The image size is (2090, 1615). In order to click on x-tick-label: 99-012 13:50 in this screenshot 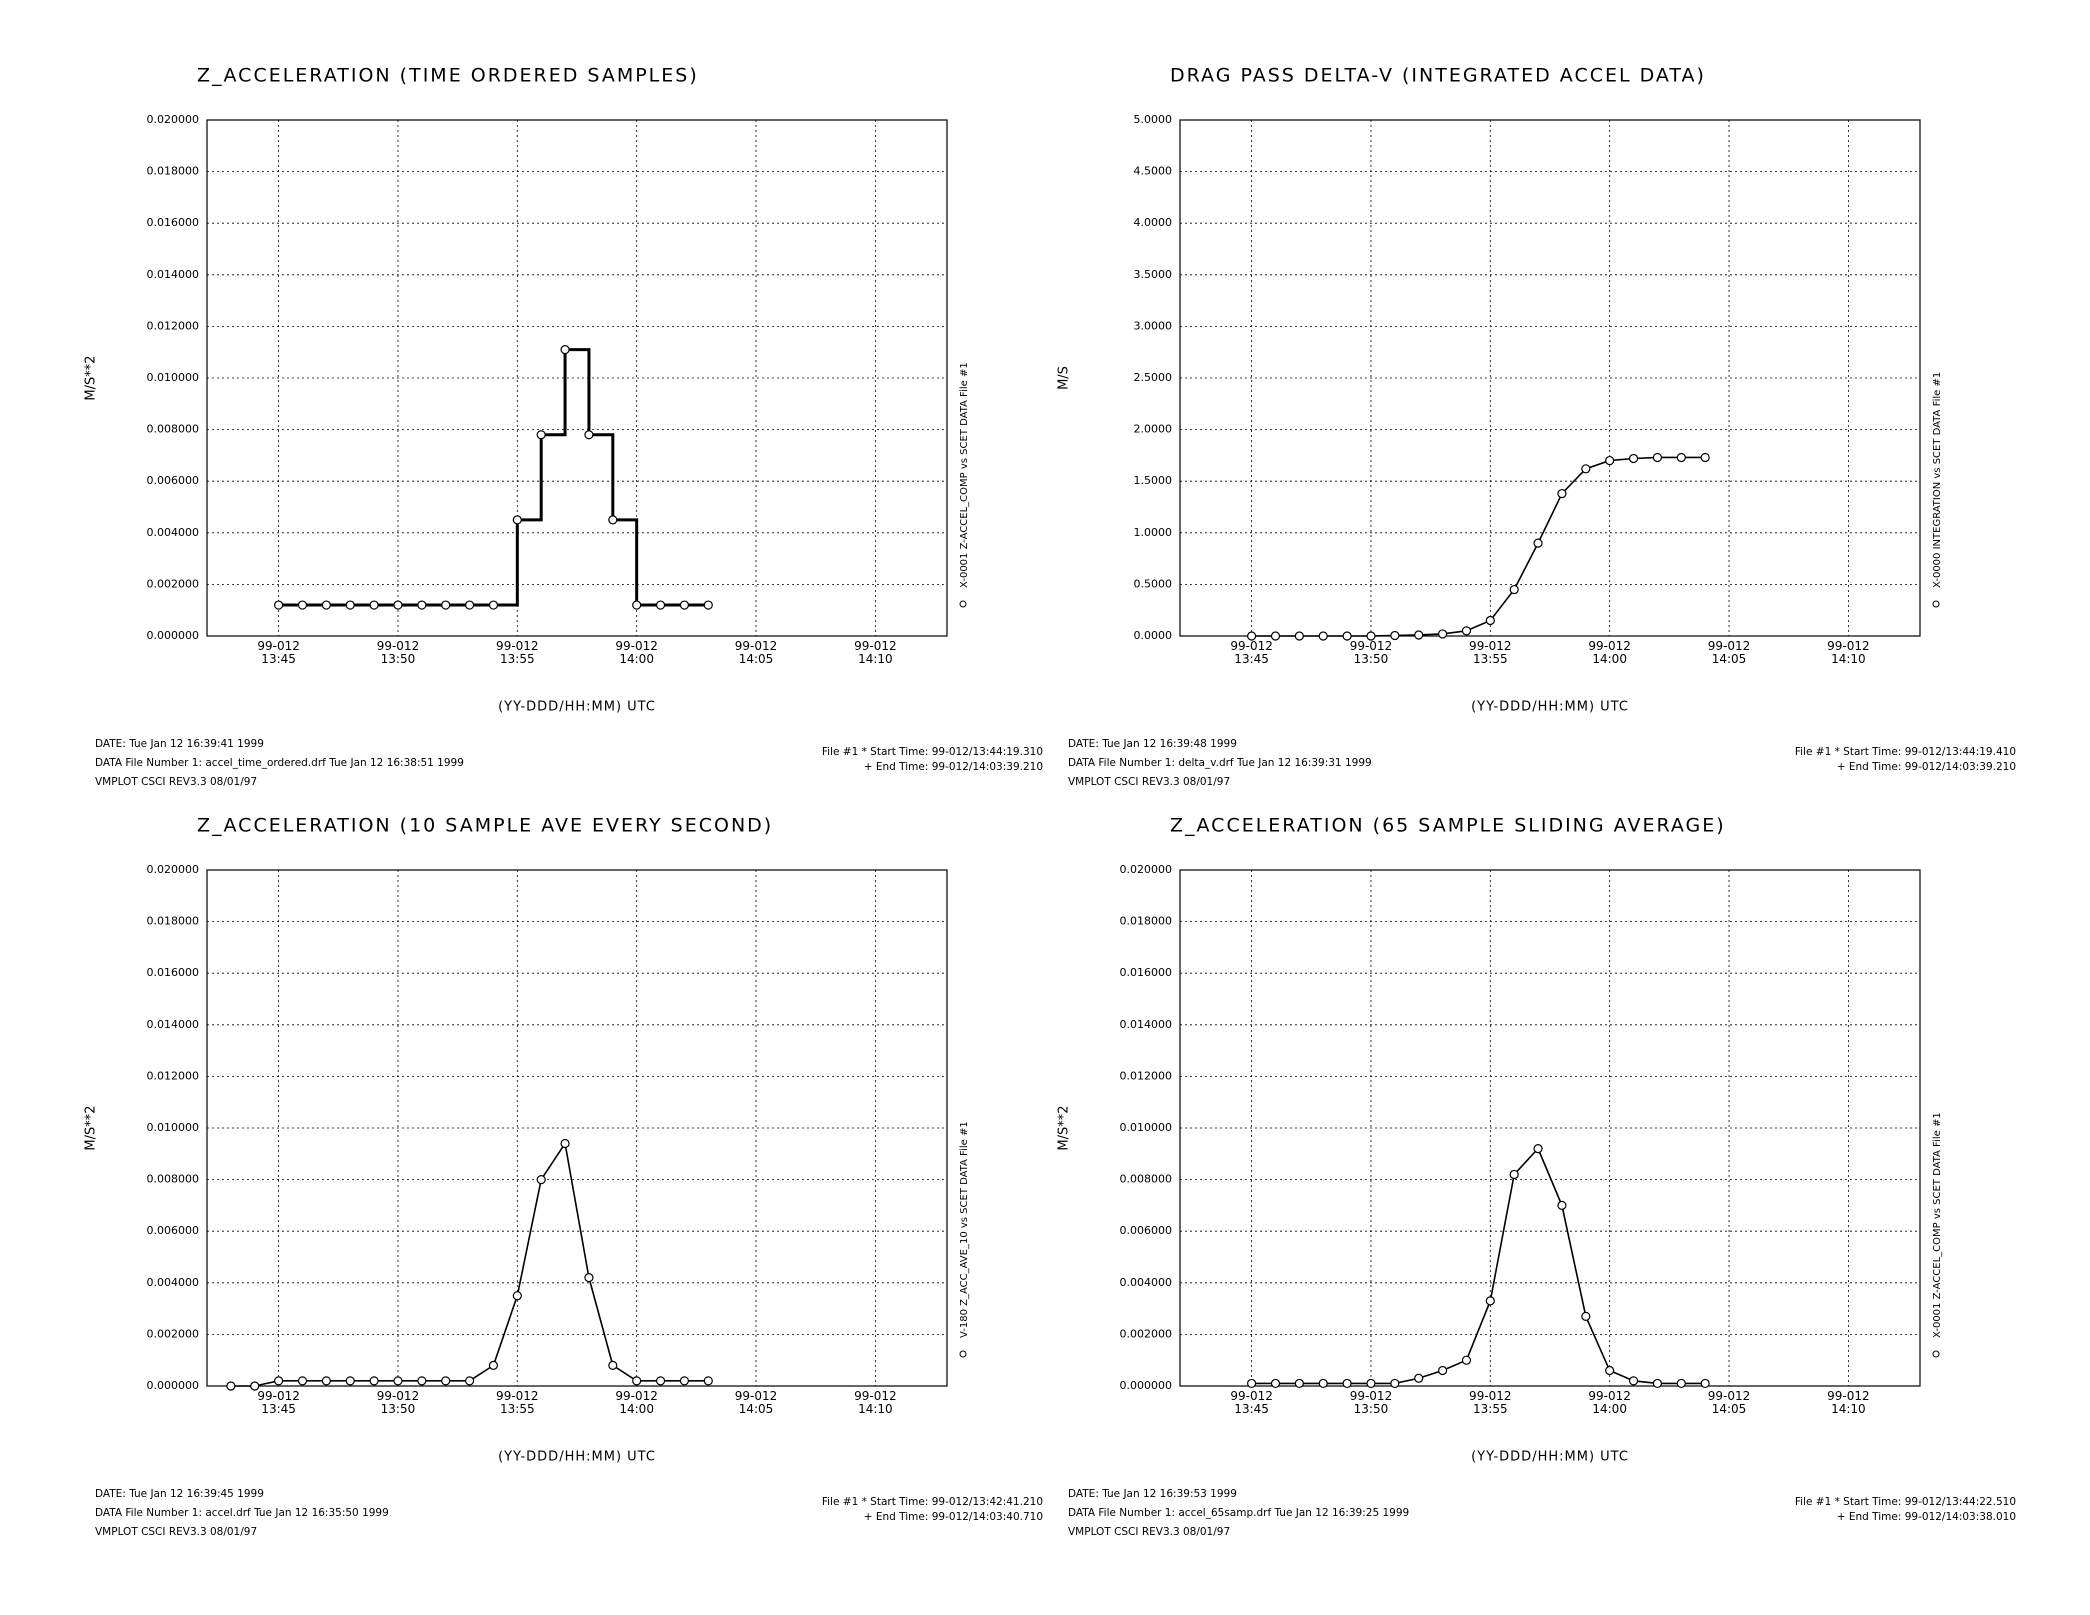, I will do `click(398, 652)`.